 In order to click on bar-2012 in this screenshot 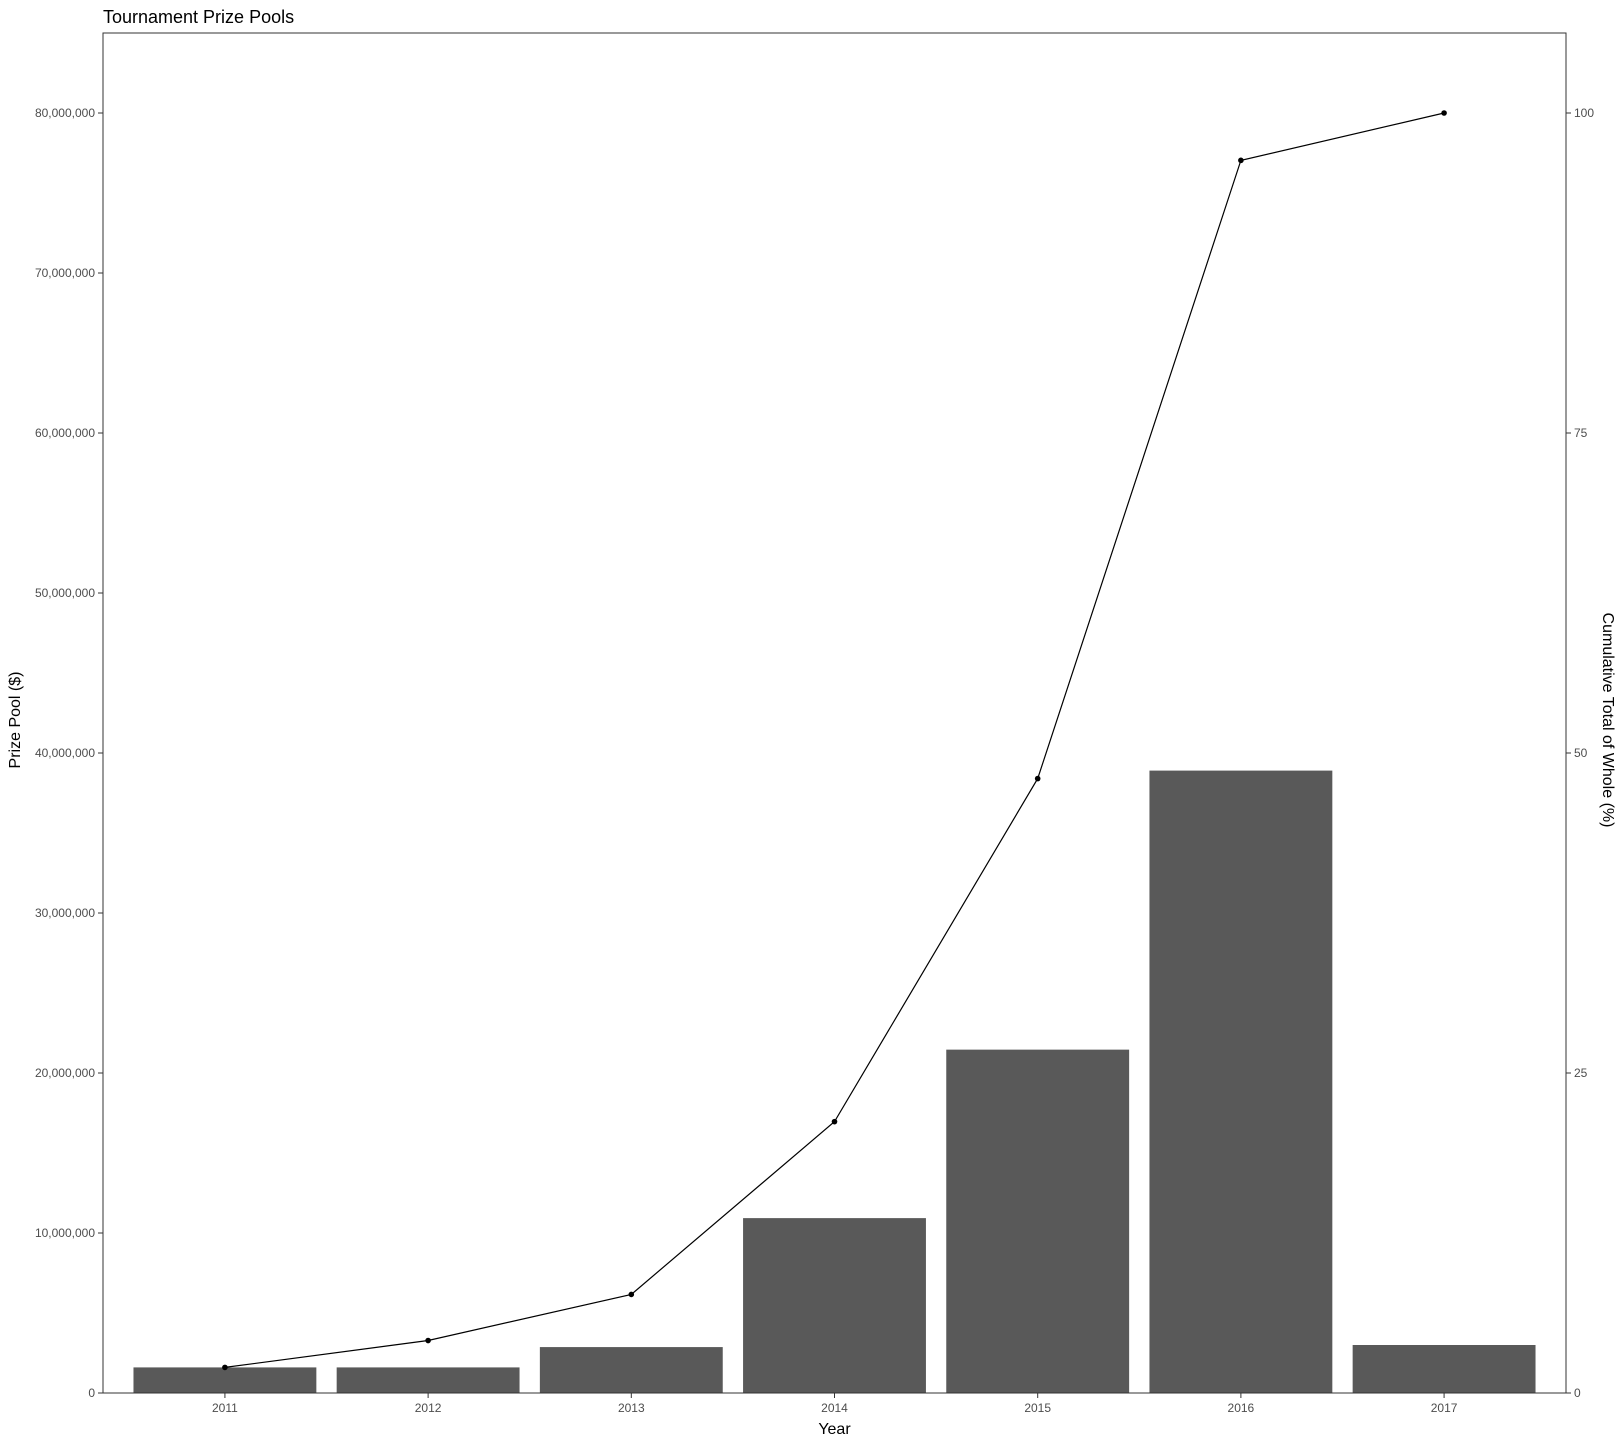, I will do `click(428, 1380)`.